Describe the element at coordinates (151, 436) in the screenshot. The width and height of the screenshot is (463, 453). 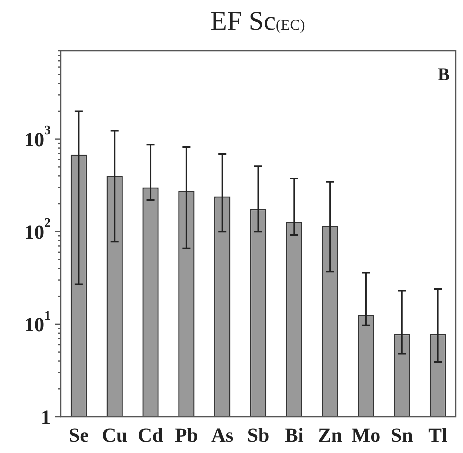
I see `x-tick-label: Cd` at that location.